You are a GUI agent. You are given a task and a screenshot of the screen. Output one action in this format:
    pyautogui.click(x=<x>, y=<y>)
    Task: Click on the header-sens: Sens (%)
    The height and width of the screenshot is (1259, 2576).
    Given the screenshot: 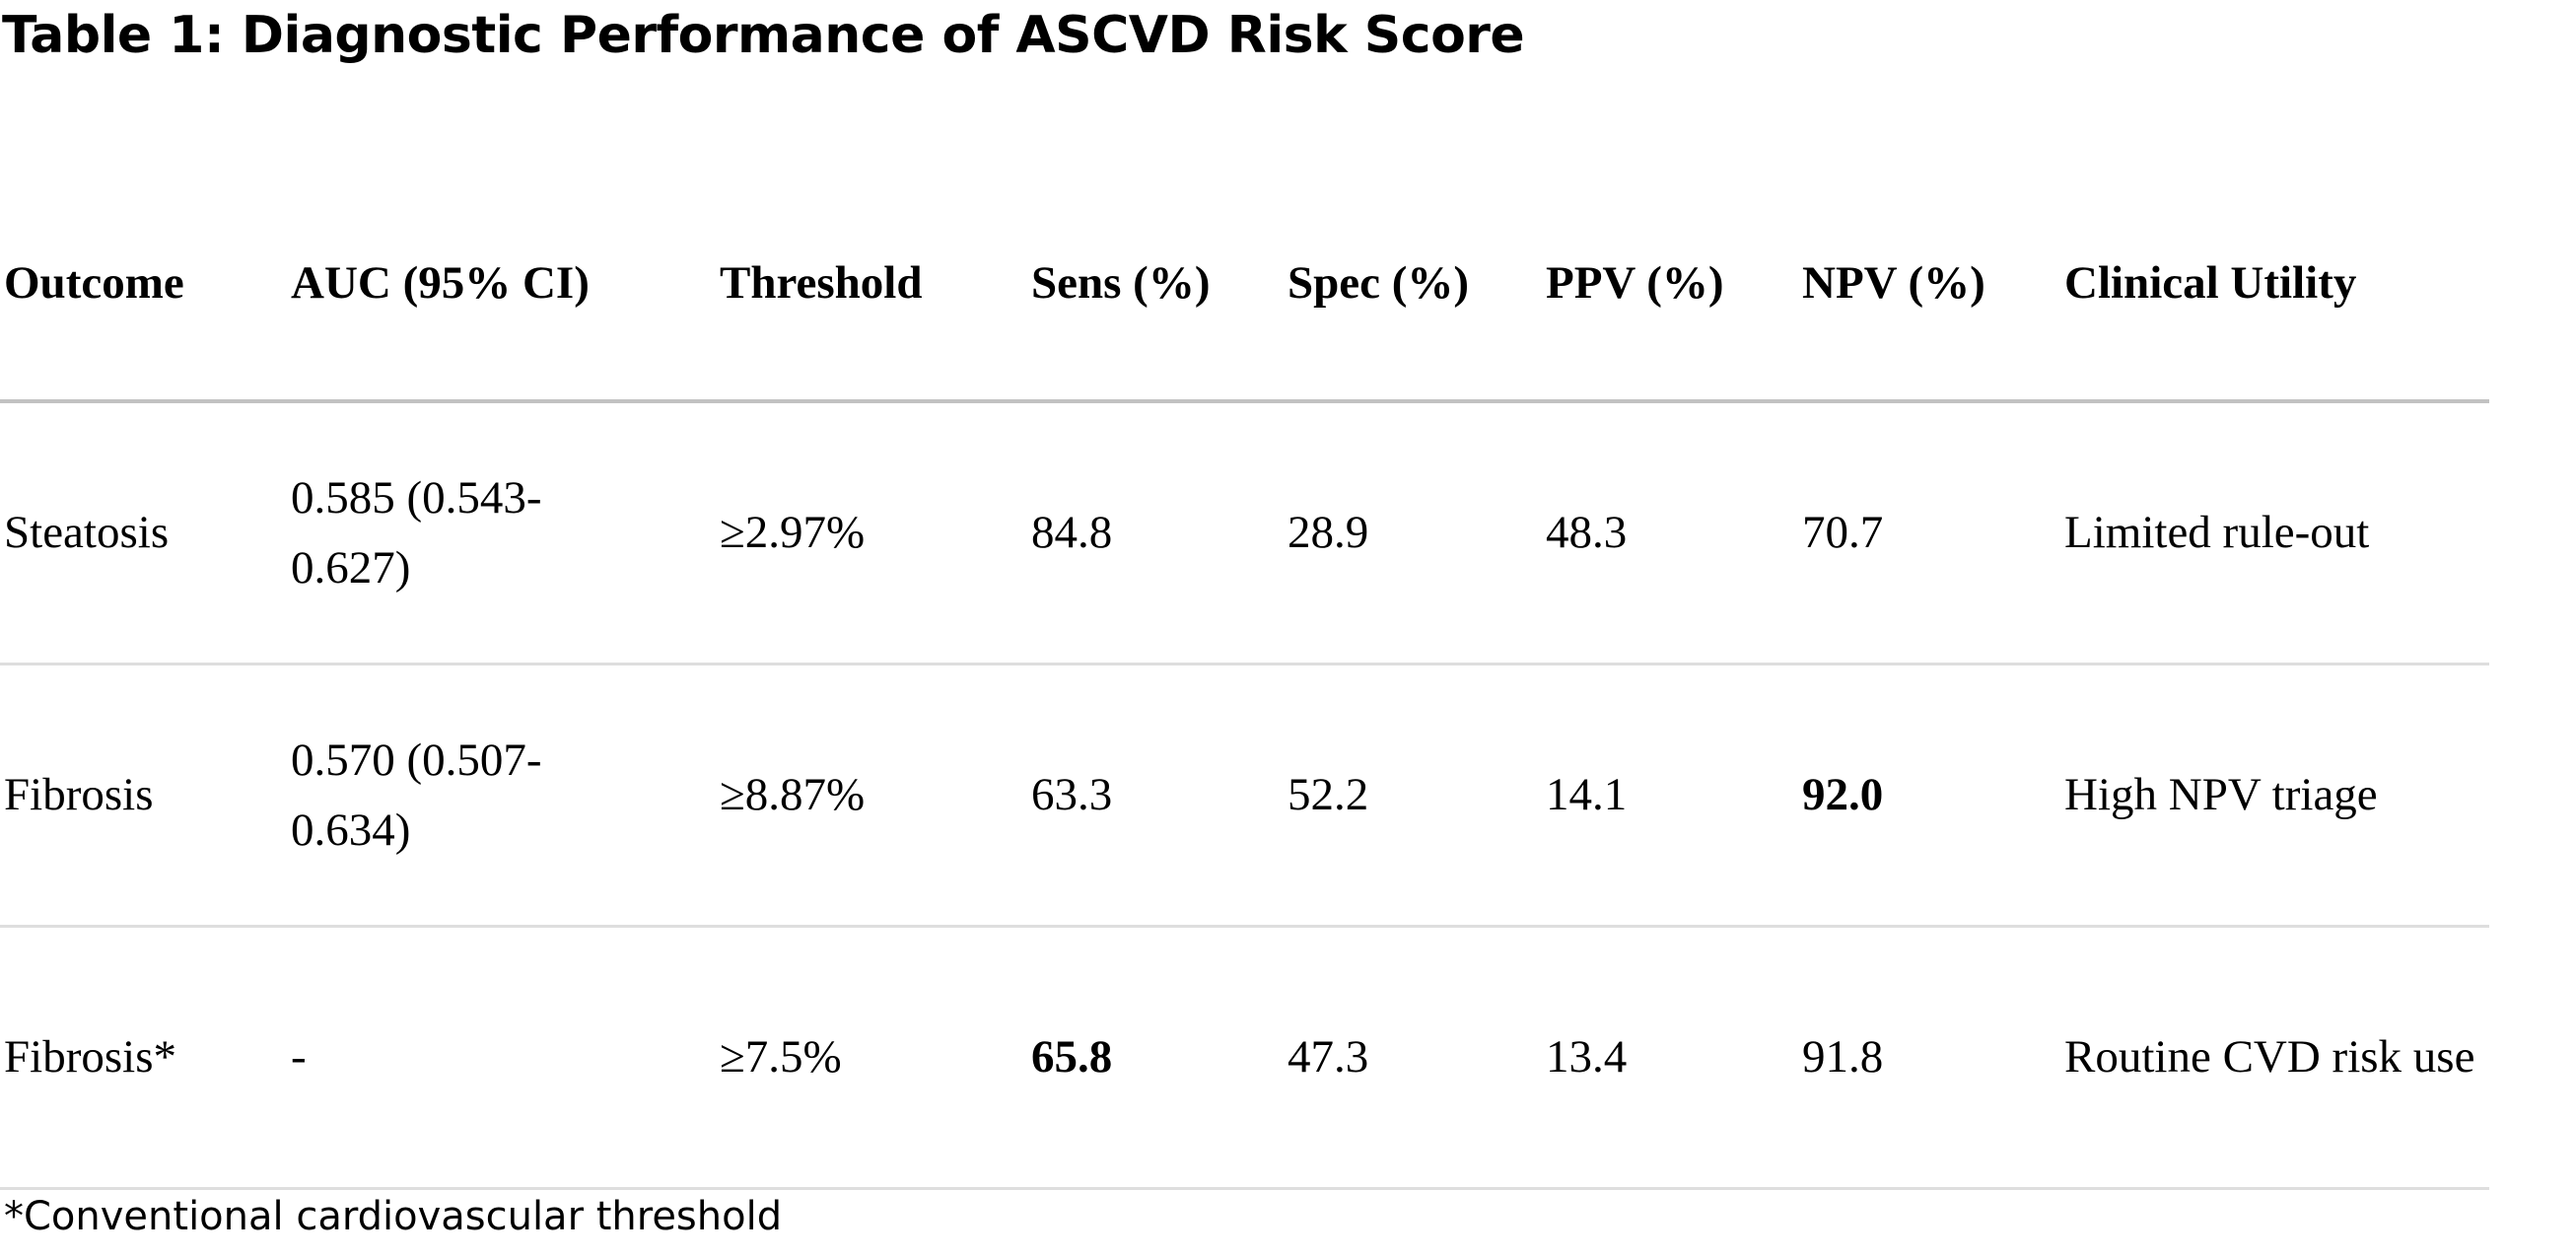 What is the action you would take?
    pyautogui.click(x=1121, y=283)
    